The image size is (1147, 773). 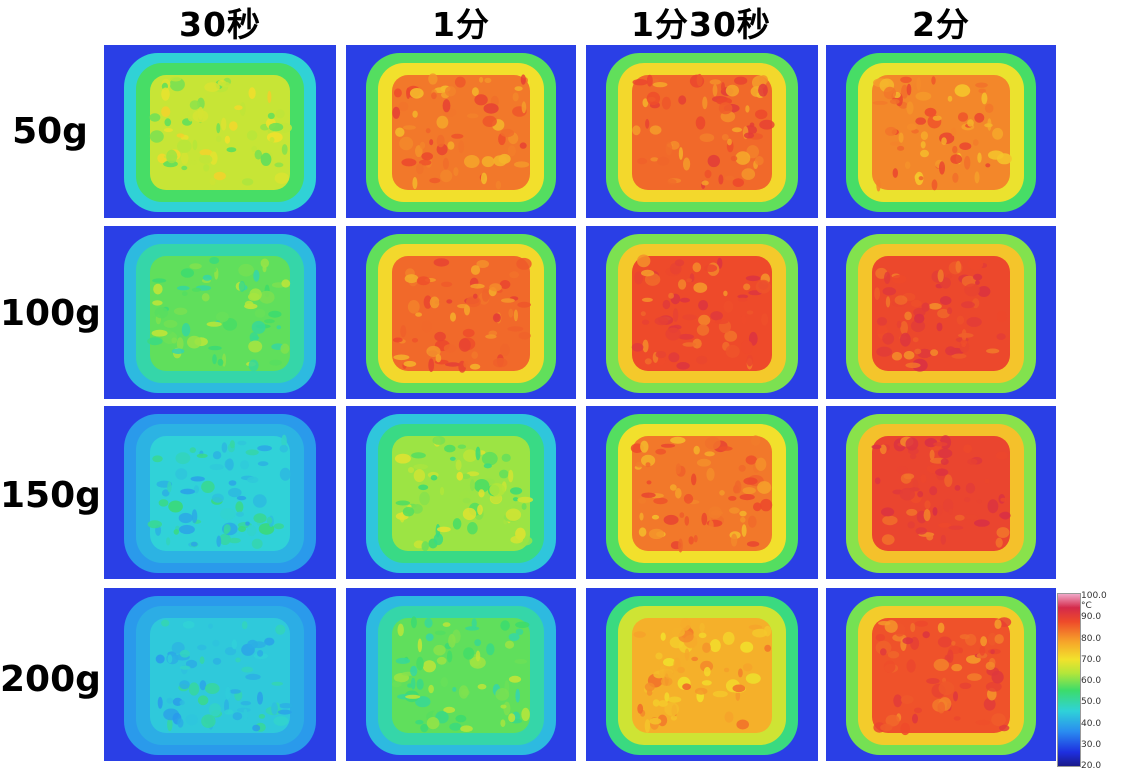 I want to click on thermal-image-100g-2分, so click(x=941, y=312).